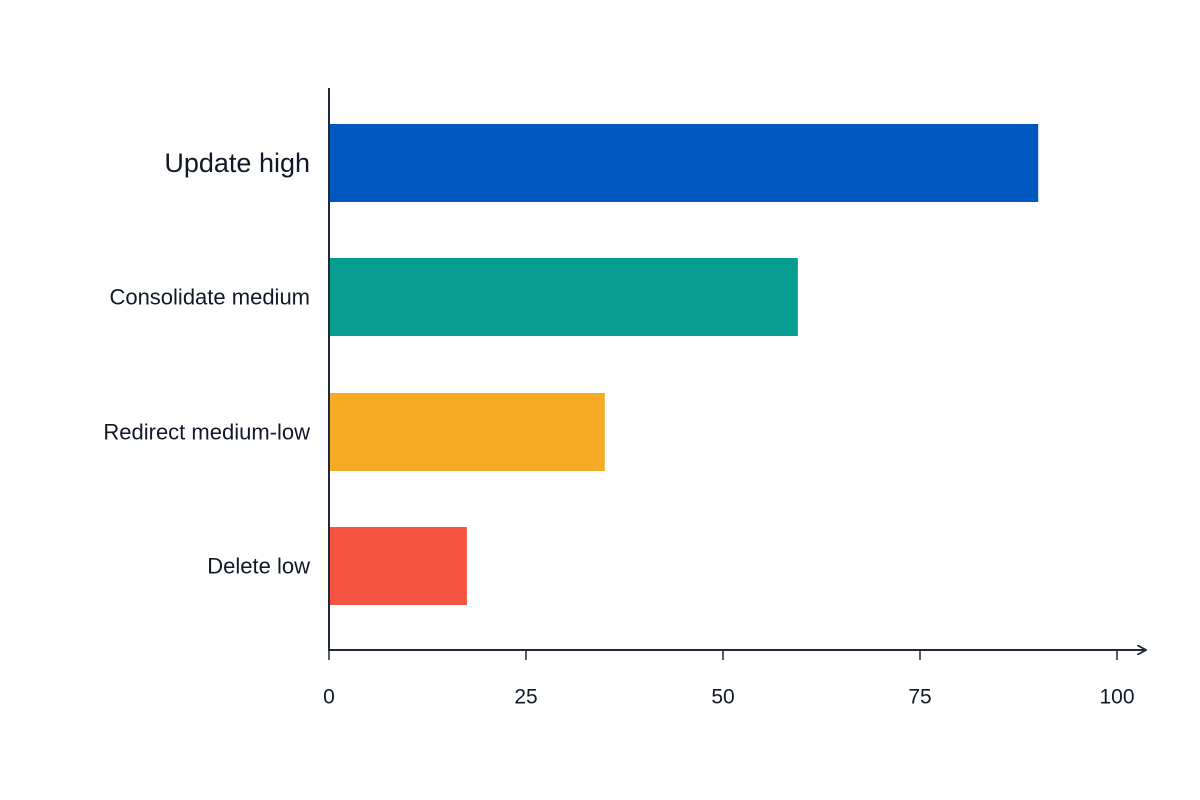 Image resolution: width=1200 pixels, height=800 pixels. I want to click on category-label-redirect-medium-low: Redirect medium-low, so click(206, 432).